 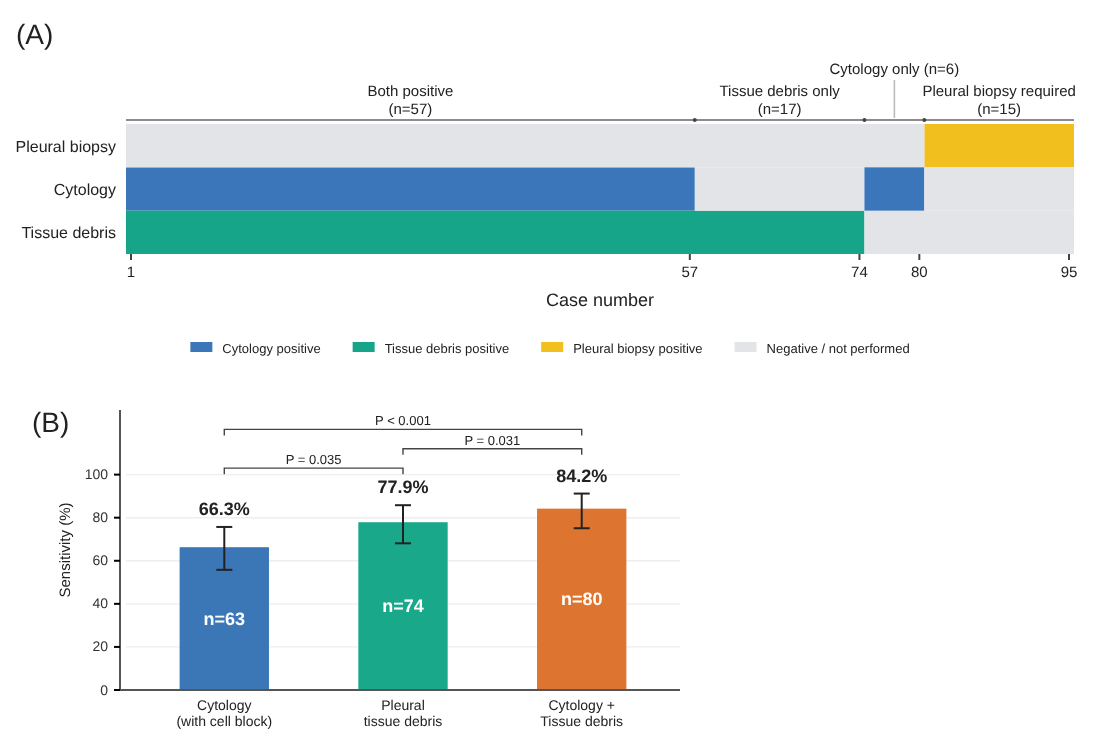 What do you see at coordinates (65, 146) in the screenshot?
I see `y-tick-label: Pleural biopsy` at bounding box center [65, 146].